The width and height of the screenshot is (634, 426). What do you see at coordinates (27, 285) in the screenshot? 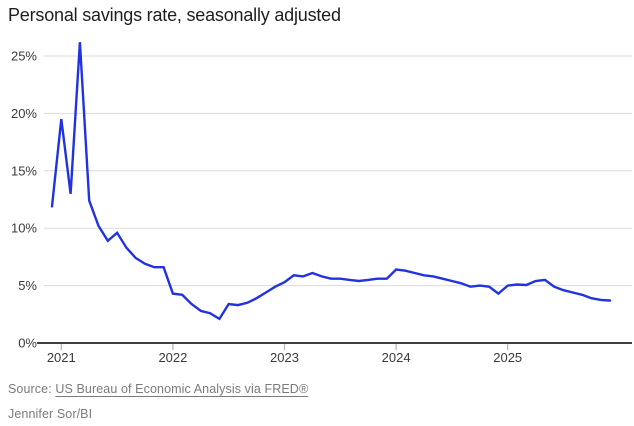
I see `y-axis-label: 5%` at bounding box center [27, 285].